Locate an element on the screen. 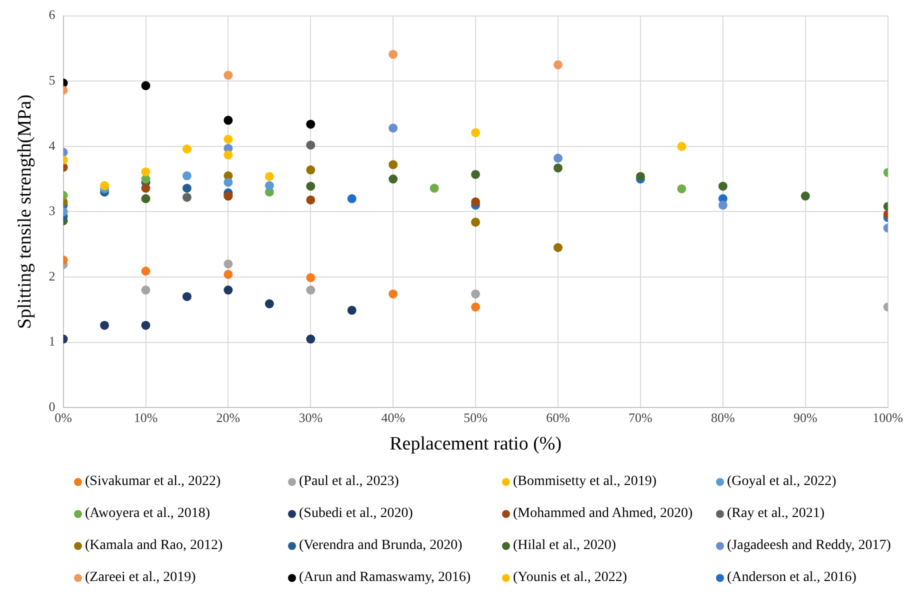 This screenshot has height=611, width=906. legend-label: (Anderson et al., 2016) is located at coordinates (791, 578).